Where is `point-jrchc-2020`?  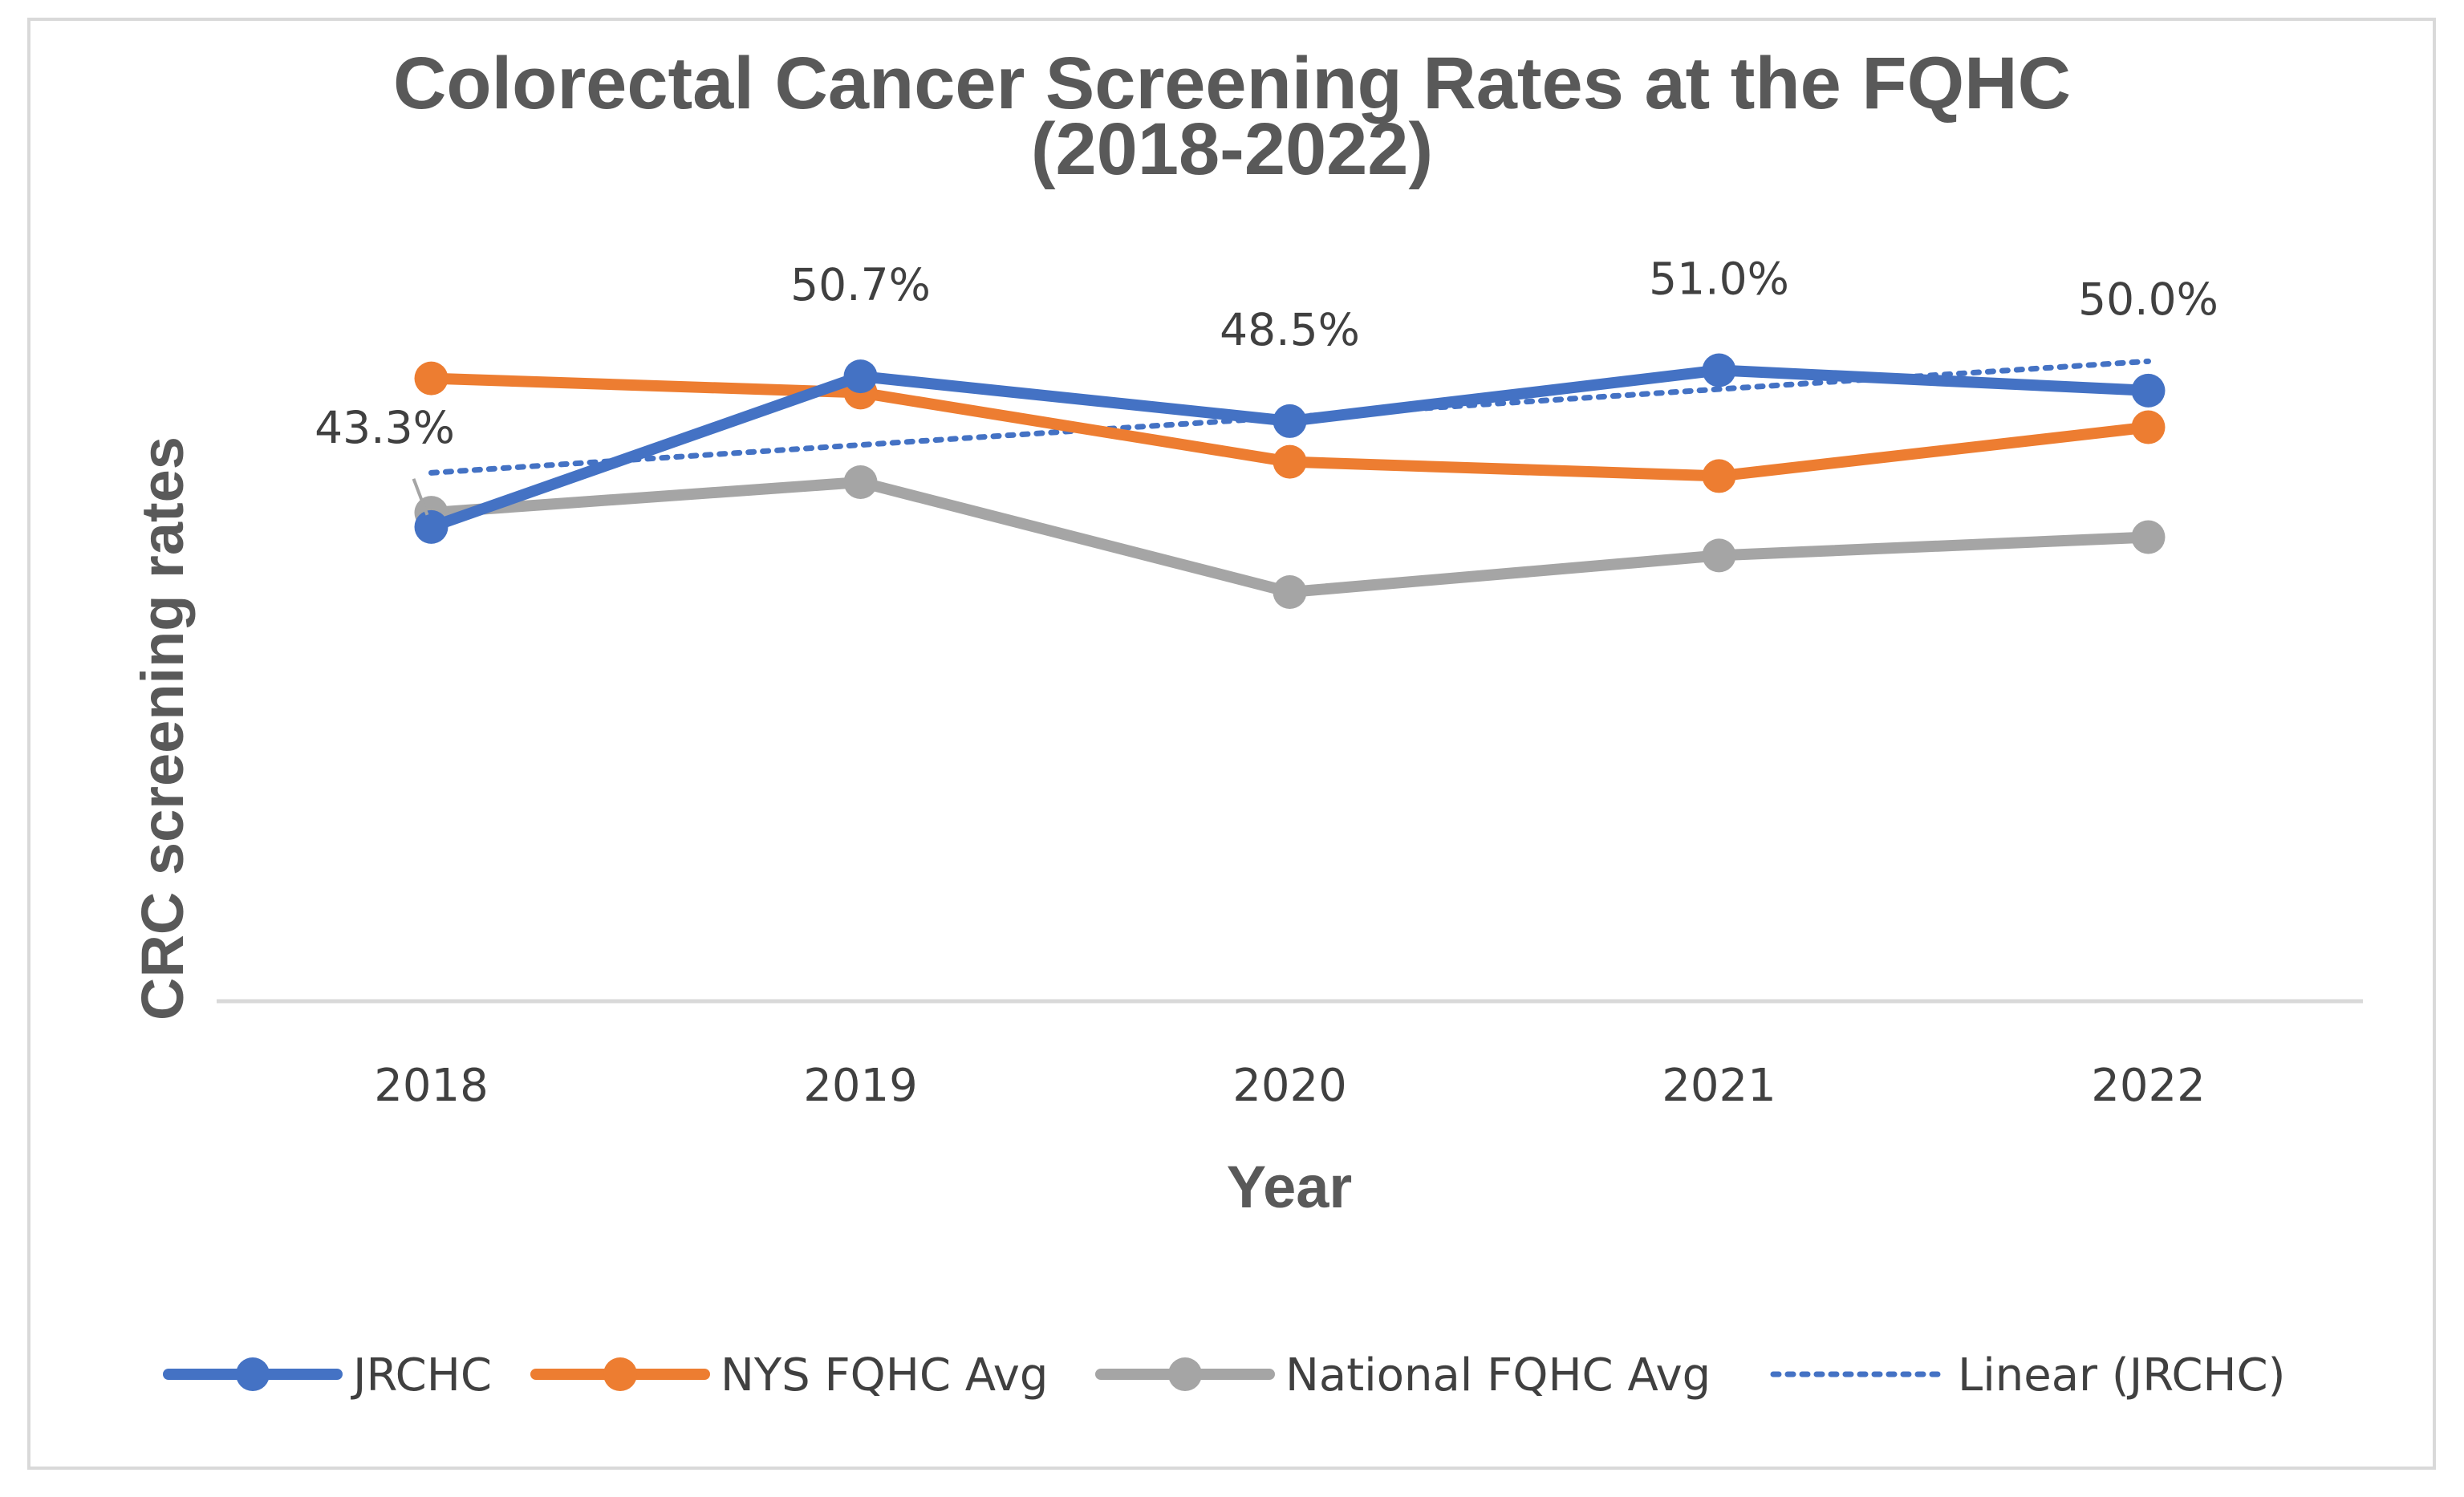
point-jrchc-2020 is located at coordinates (1290, 421).